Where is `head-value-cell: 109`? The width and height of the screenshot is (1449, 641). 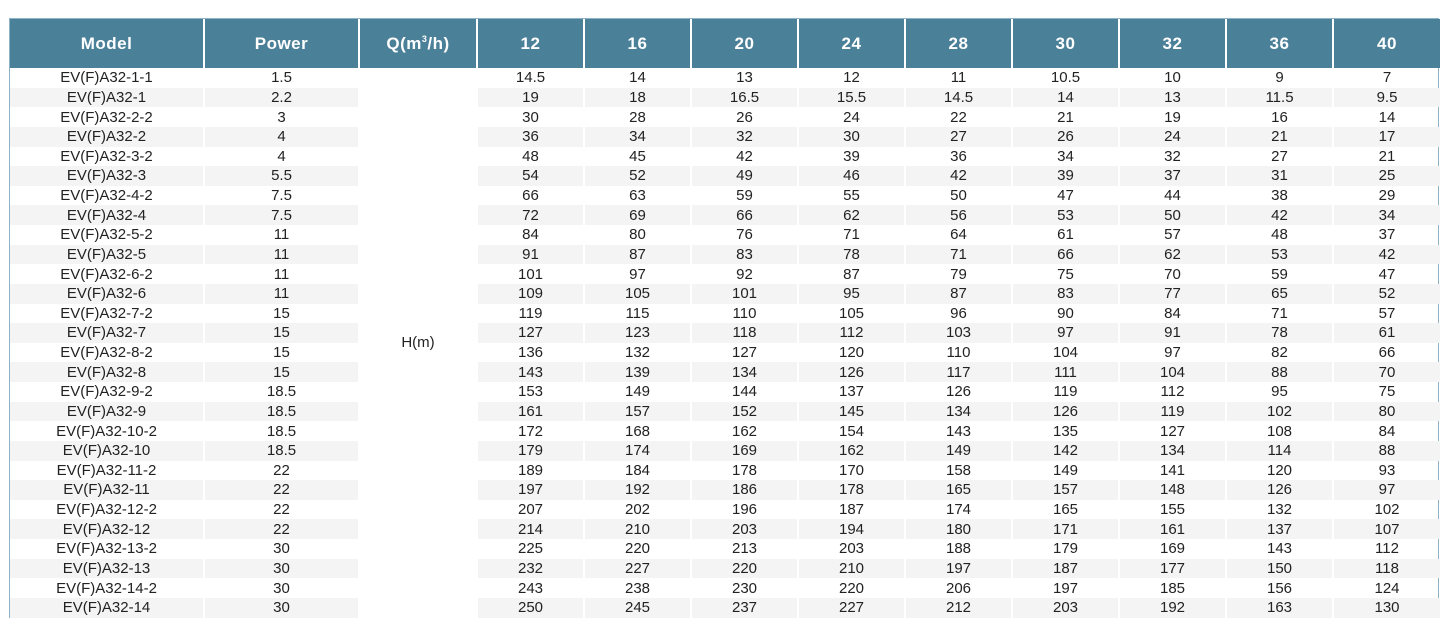
head-value-cell: 109 is located at coordinates (529, 293).